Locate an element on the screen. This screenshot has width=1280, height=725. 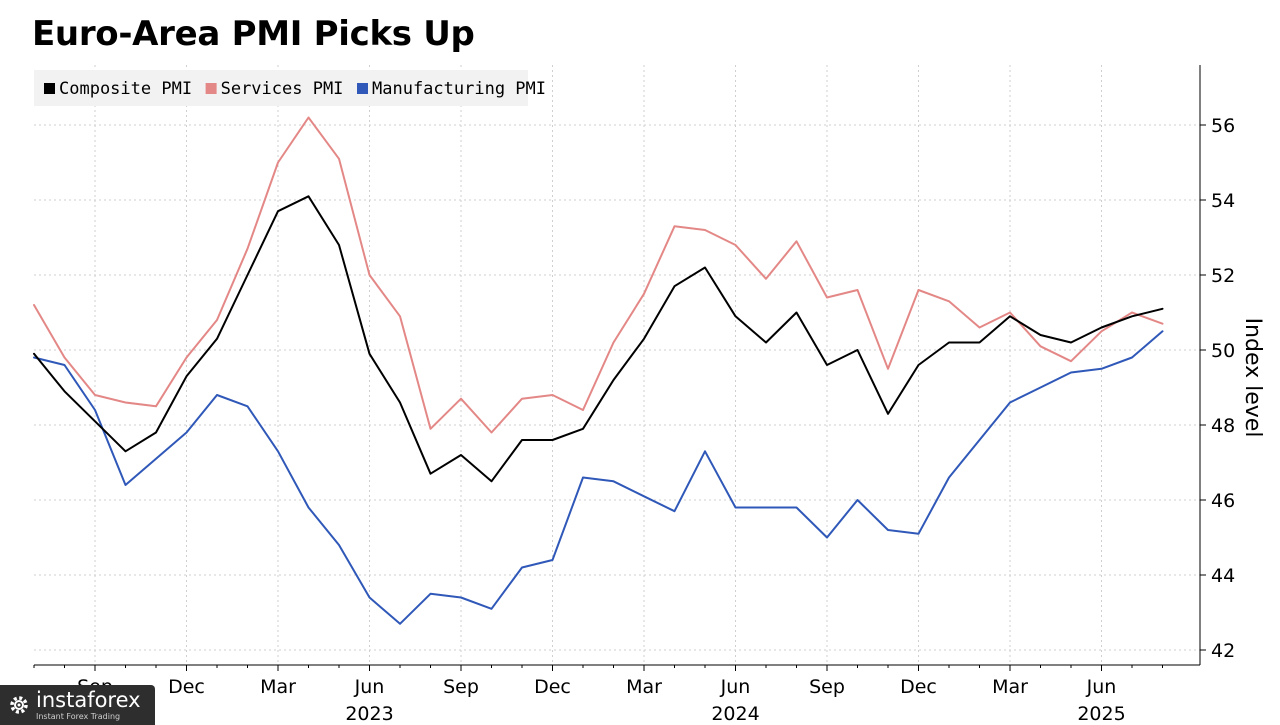
x-year-label: 2023 is located at coordinates (369, 714).